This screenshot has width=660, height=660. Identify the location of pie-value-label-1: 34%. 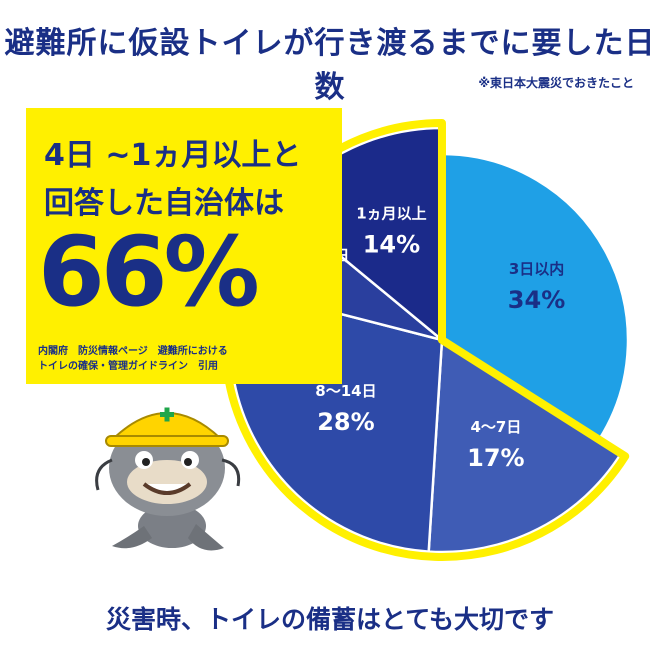
(536, 300).